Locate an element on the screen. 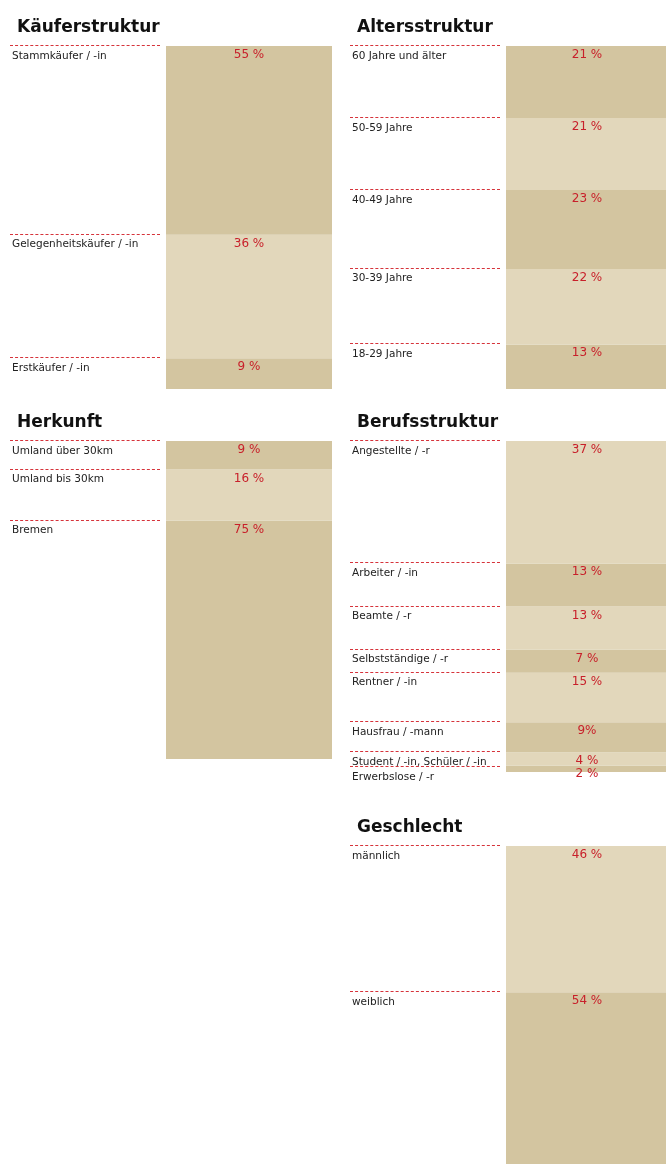 The height and width of the screenshot is (1167, 666). text: Hausfrau / -mann is located at coordinates (398, 730).